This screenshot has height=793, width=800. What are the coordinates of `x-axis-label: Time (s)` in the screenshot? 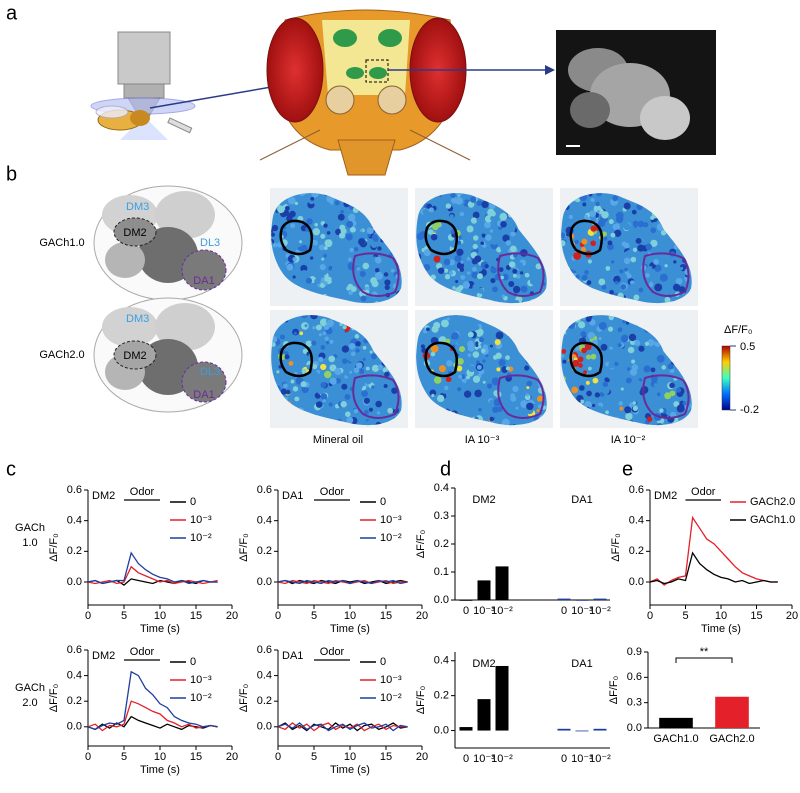 It's located at (160, 629).